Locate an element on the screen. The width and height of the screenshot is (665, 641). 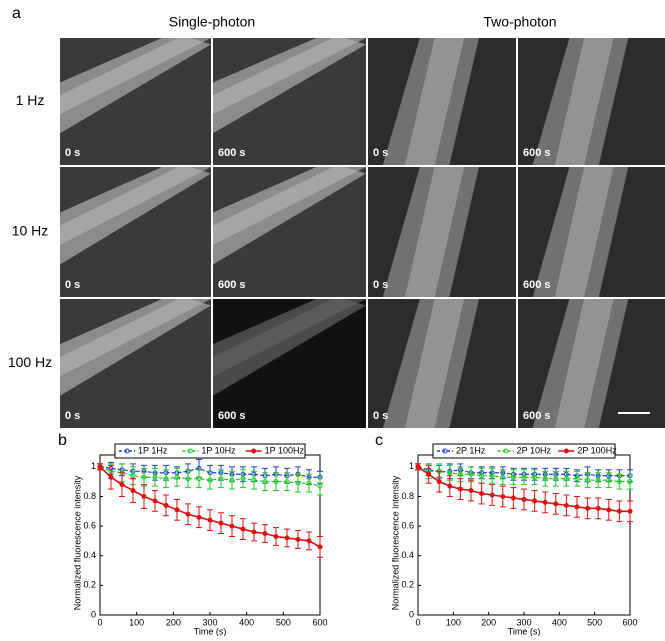
legend-label: 1P 1Hz is located at coordinates (153, 450).